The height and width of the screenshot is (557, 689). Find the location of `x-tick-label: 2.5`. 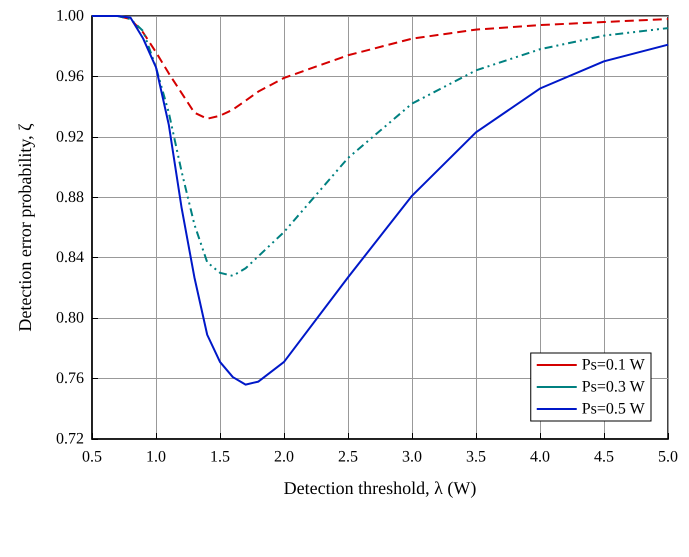

x-tick-label: 2.5 is located at coordinates (348, 457).